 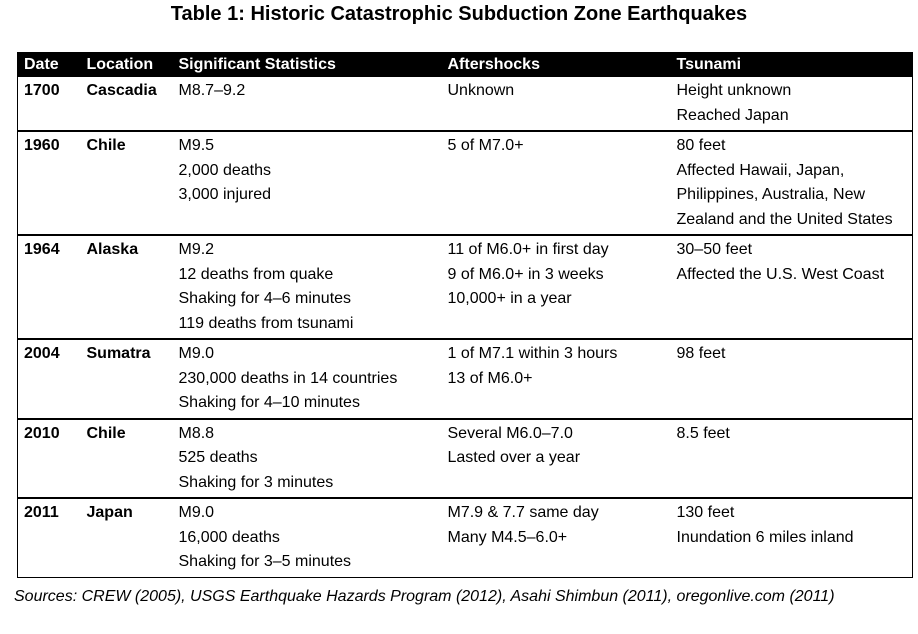 What do you see at coordinates (514, 457) in the screenshot?
I see `cell-line: Lasted over a year` at bounding box center [514, 457].